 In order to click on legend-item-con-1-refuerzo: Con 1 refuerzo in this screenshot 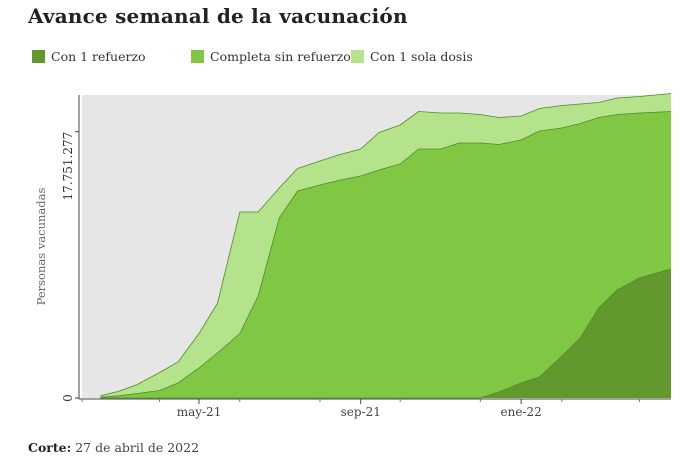, I will do `click(89, 56)`.